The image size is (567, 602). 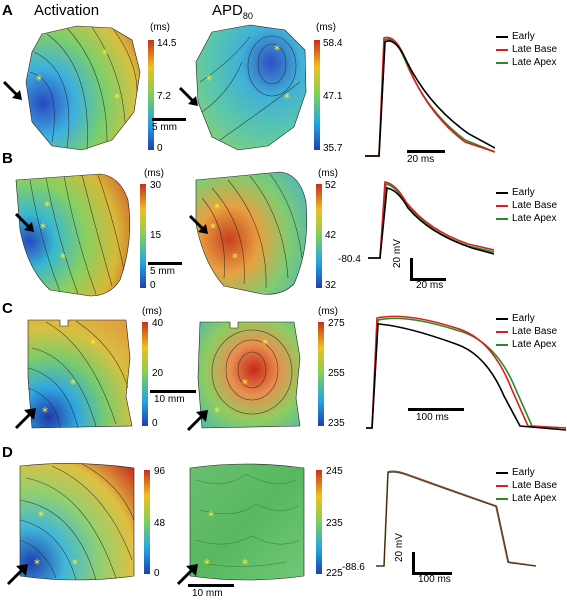 I want to click on time-bar-d, so click(x=432, y=573).